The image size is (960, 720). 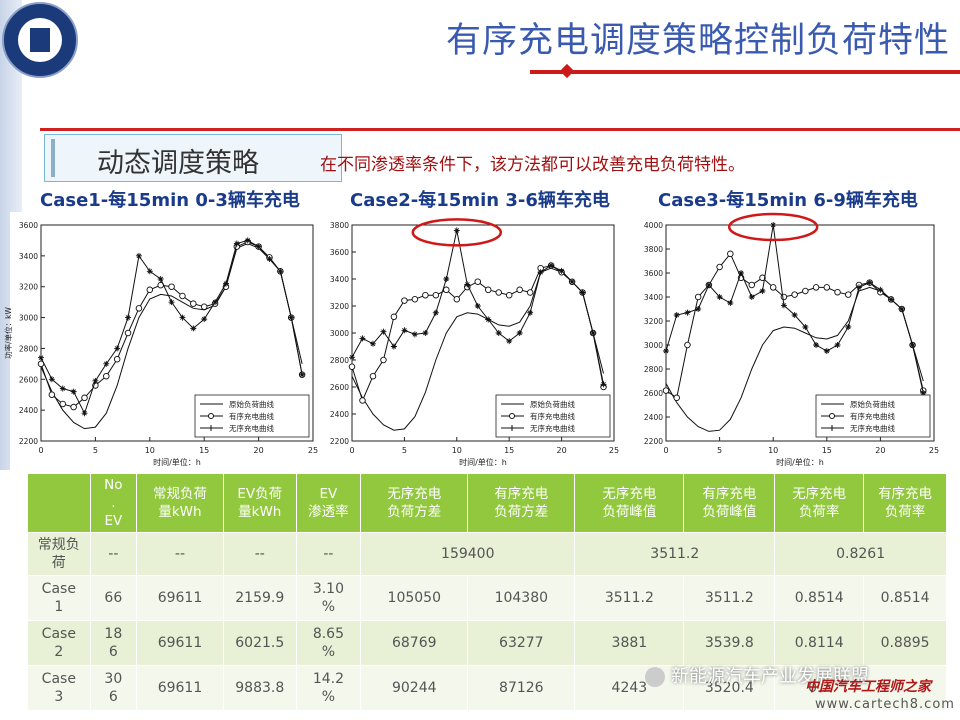 I want to click on y-tick-label: 4000, so click(x=653, y=225).